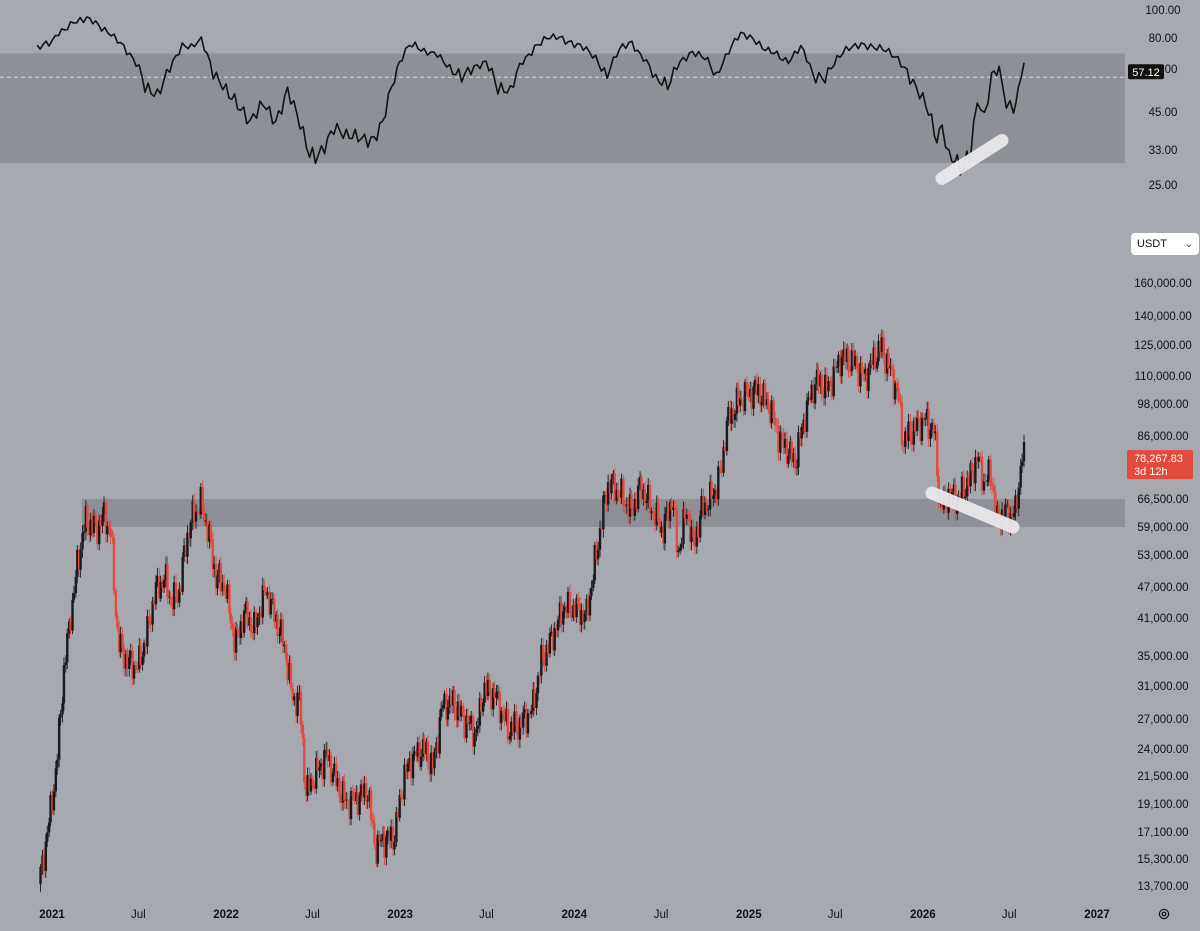 The image size is (1200, 931). What do you see at coordinates (1164, 914) in the screenshot?
I see `gear-icon` at bounding box center [1164, 914].